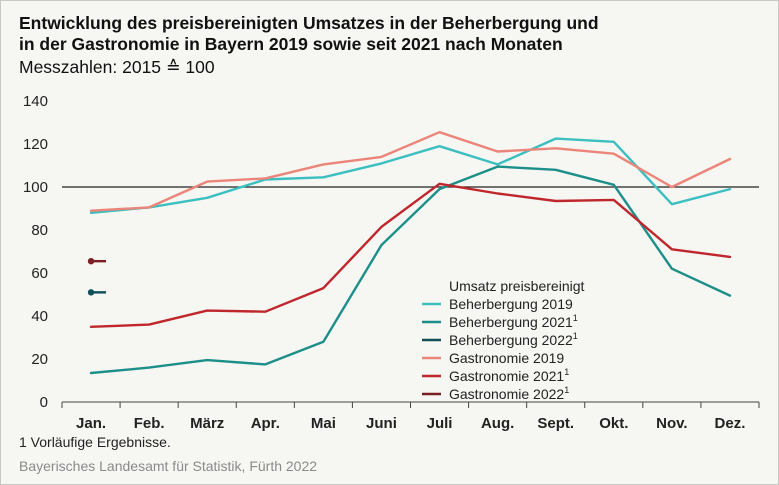 This screenshot has width=779, height=485. I want to click on y-tick-label: 140, so click(35, 101).